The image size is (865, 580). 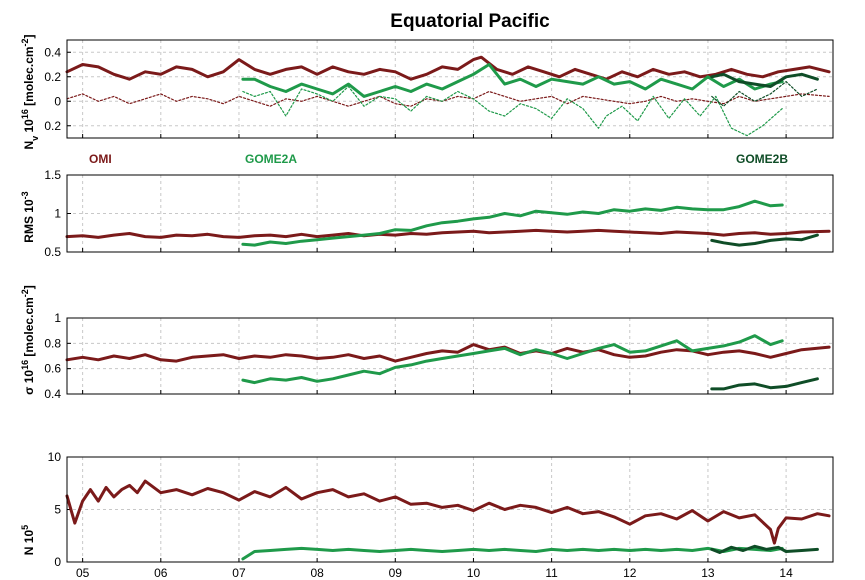 I want to click on ylabel-3-end: ], so click(x=29, y=287).